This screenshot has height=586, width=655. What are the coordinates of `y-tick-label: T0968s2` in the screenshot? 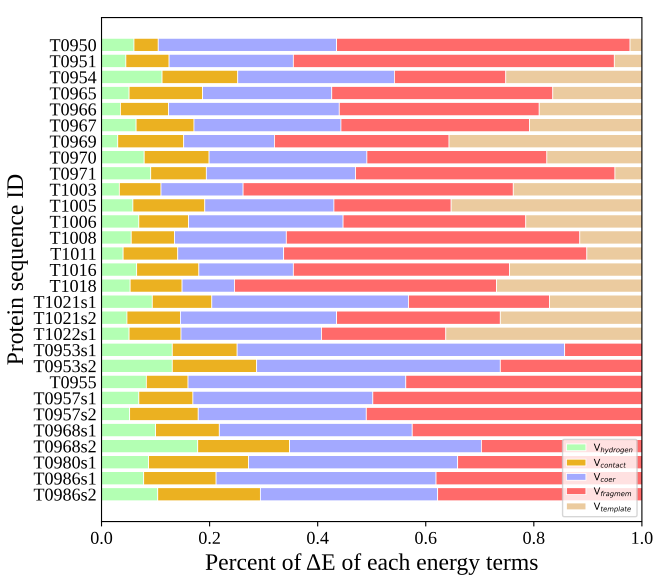 It's located at (65, 446).